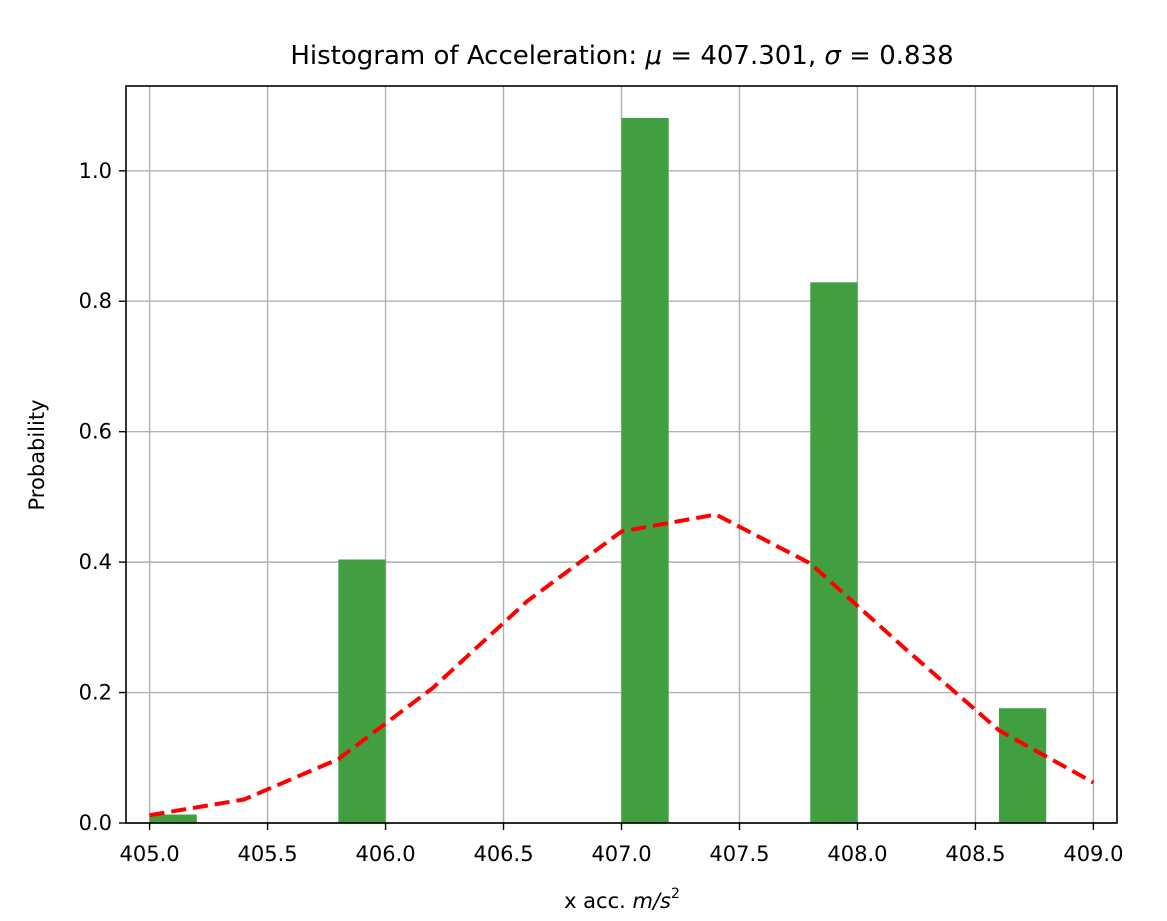  Describe the element at coordinates (102, 497) in the screenshot. I see `y-axis-ticks: 0.0 0.2 0.4 0.6 0.8 1.0` at that location.